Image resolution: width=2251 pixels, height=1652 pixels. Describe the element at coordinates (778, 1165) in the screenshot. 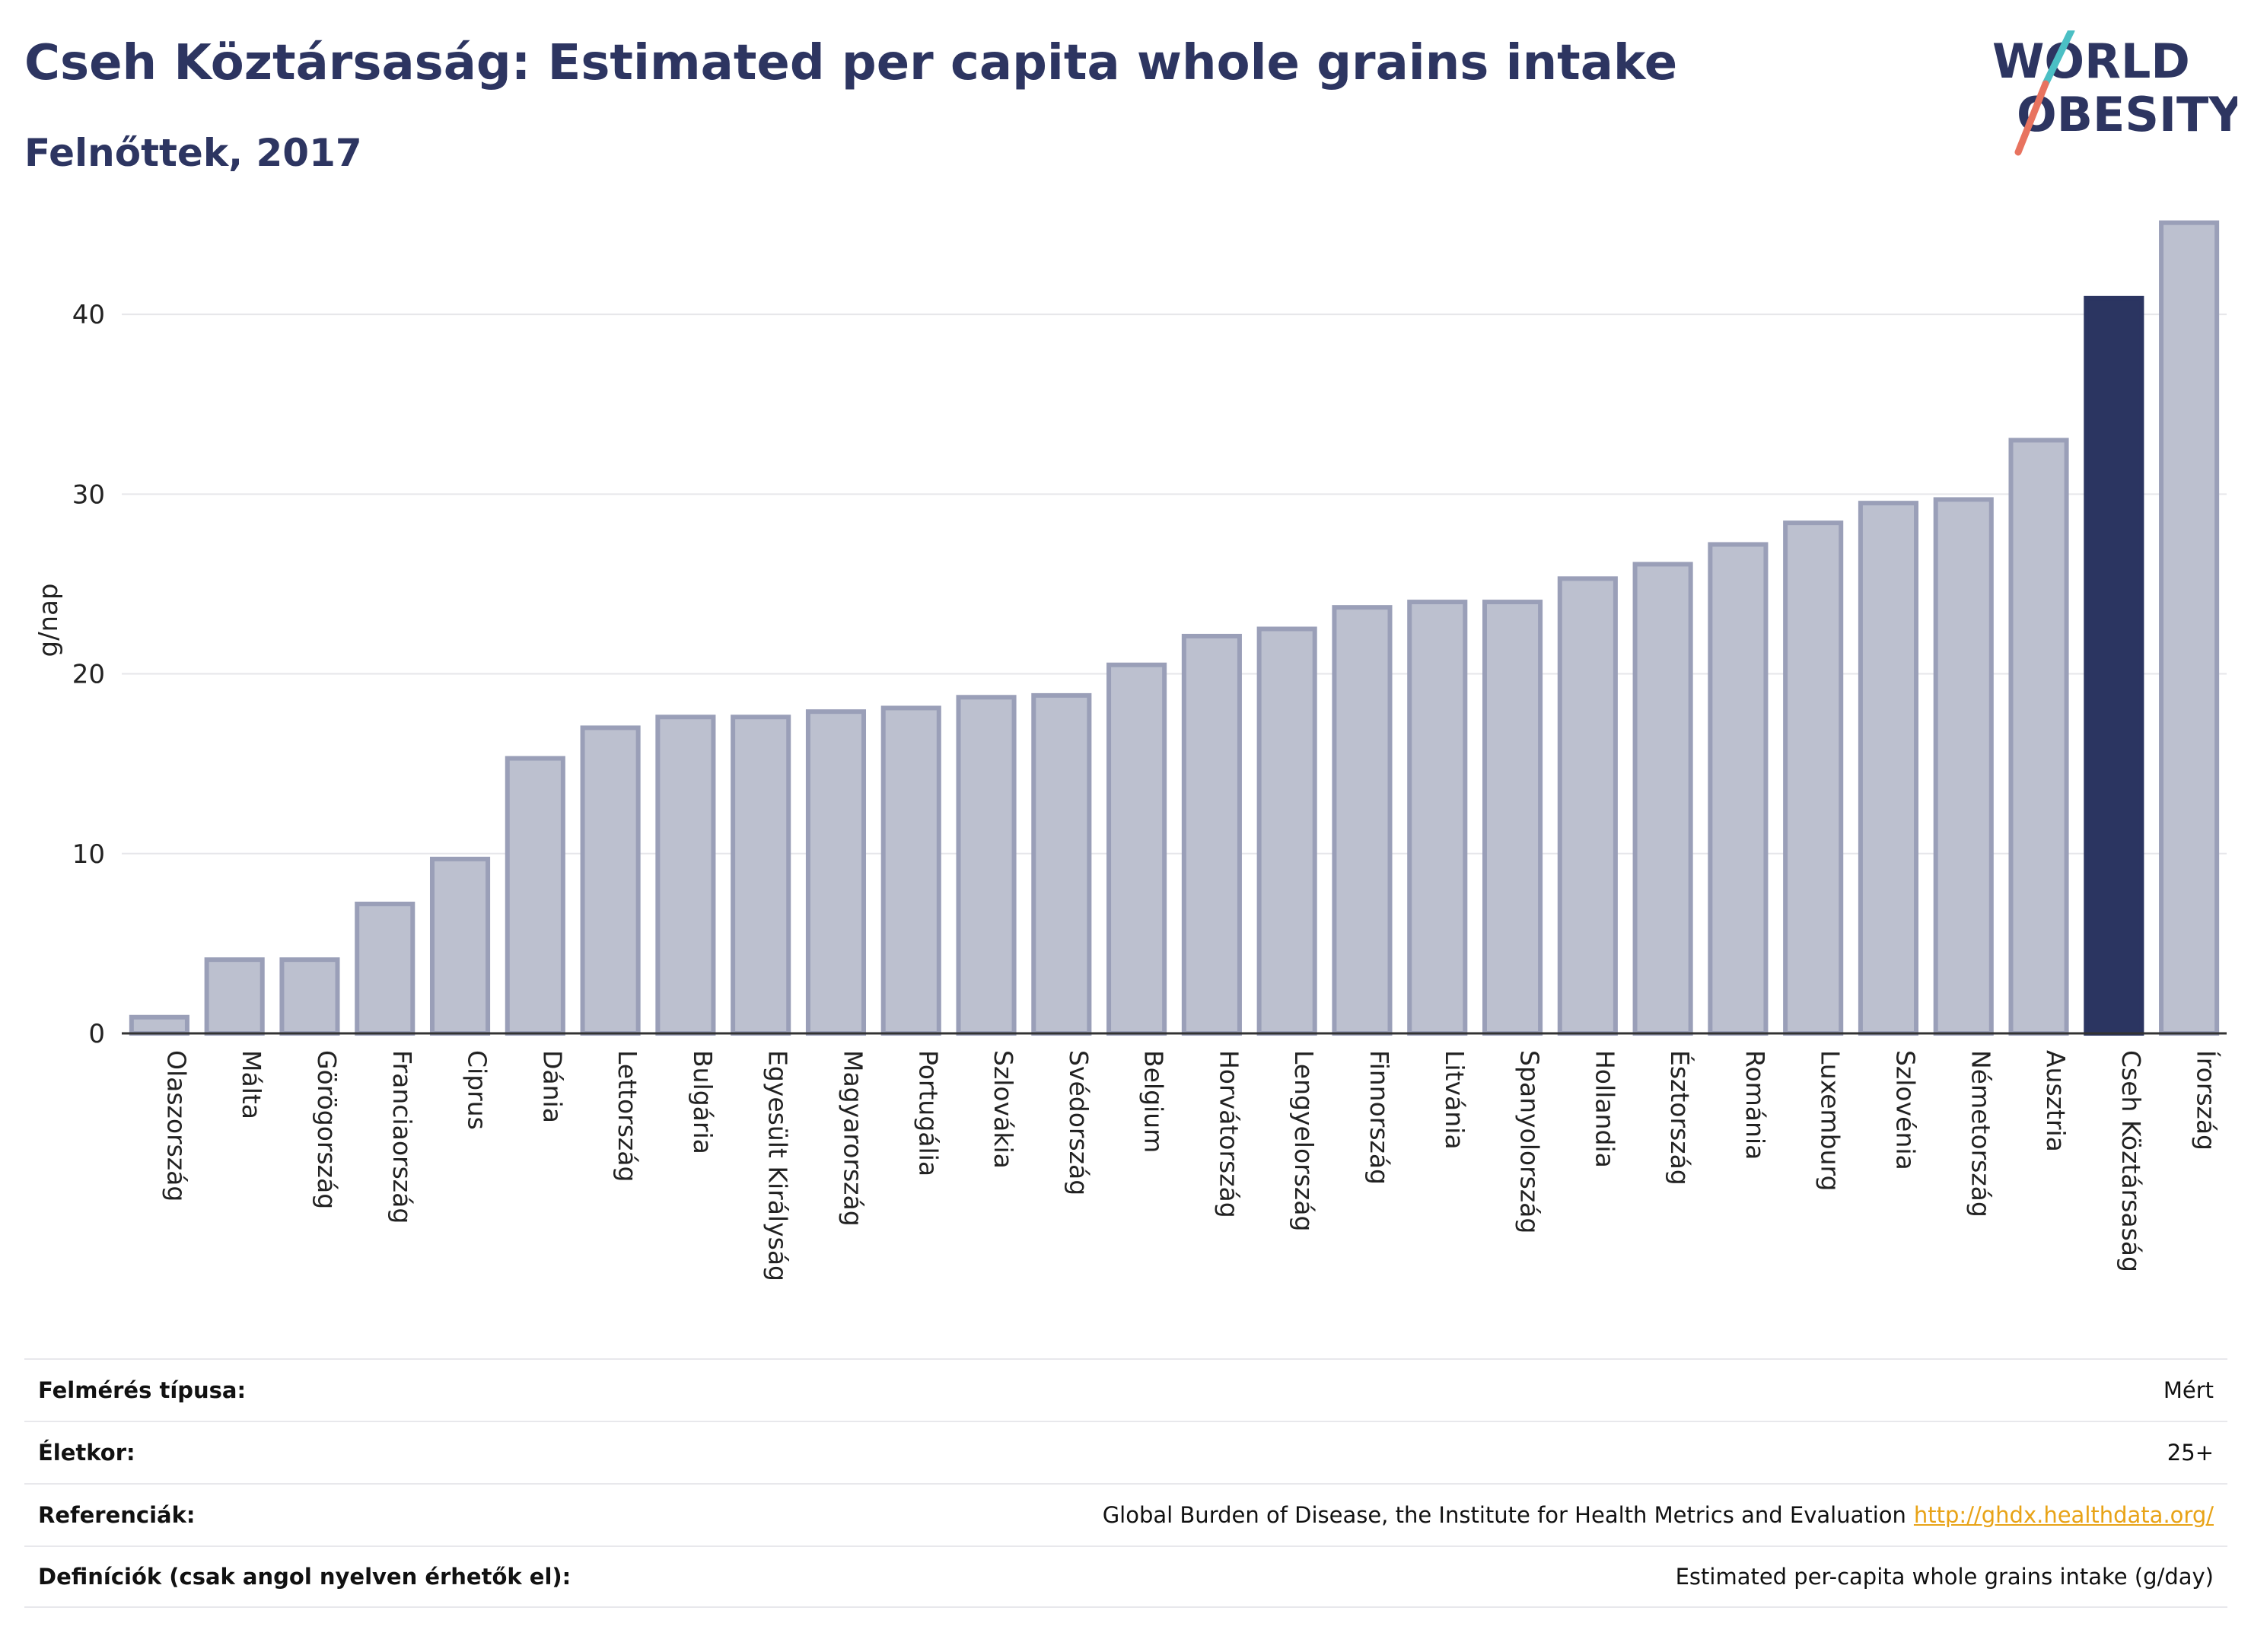

I see `x-tick-label: Egyesült Királyság` at that location.